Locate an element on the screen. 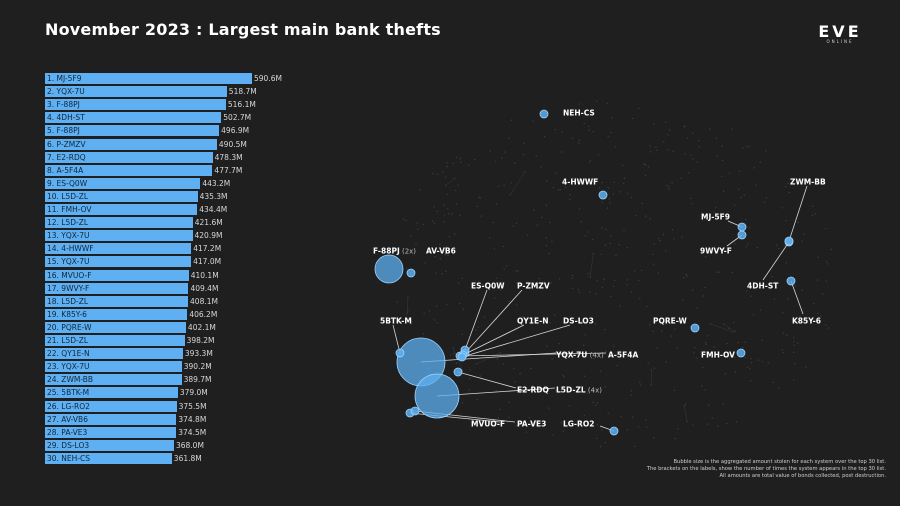 This screenshot has height=506, width=900. bar-category-label: 7. E2-RDQ is located at coordinates (66, 157).